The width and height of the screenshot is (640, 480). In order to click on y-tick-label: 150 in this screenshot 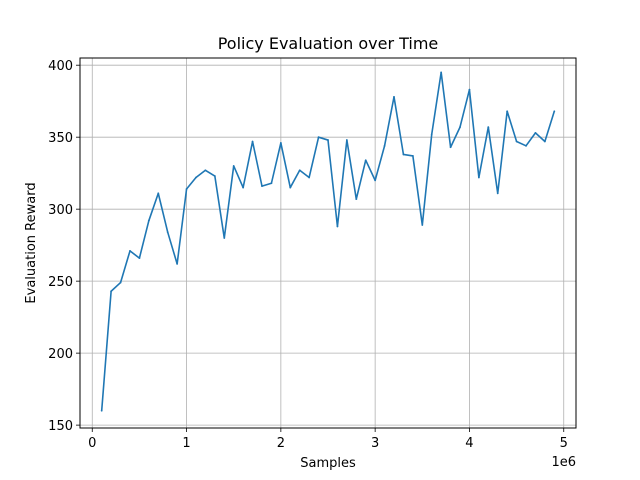, I will do `click(60, 426)`.